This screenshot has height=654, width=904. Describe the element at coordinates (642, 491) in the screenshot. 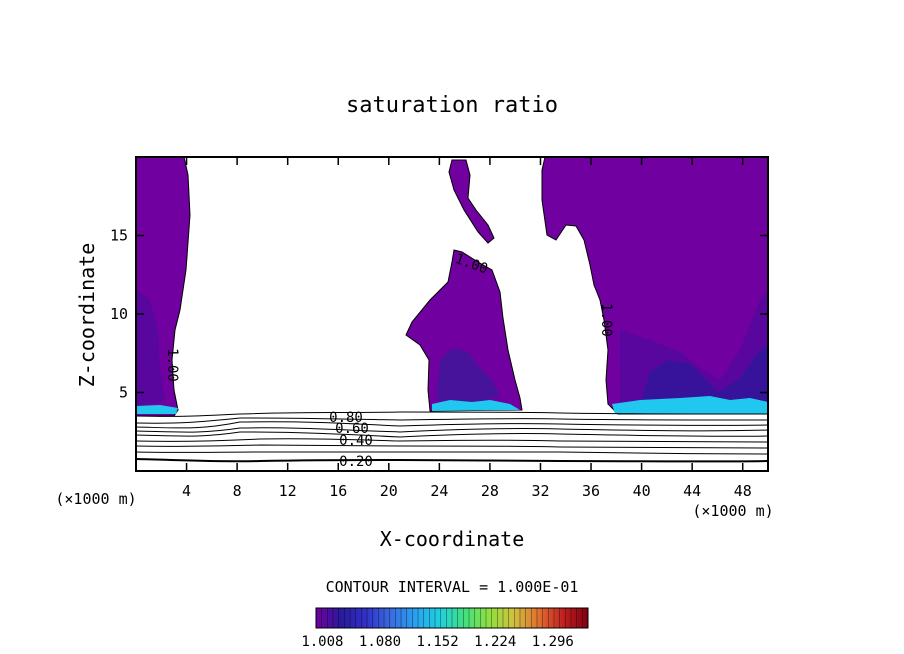

I see `x-tick-label: 40` at that location.